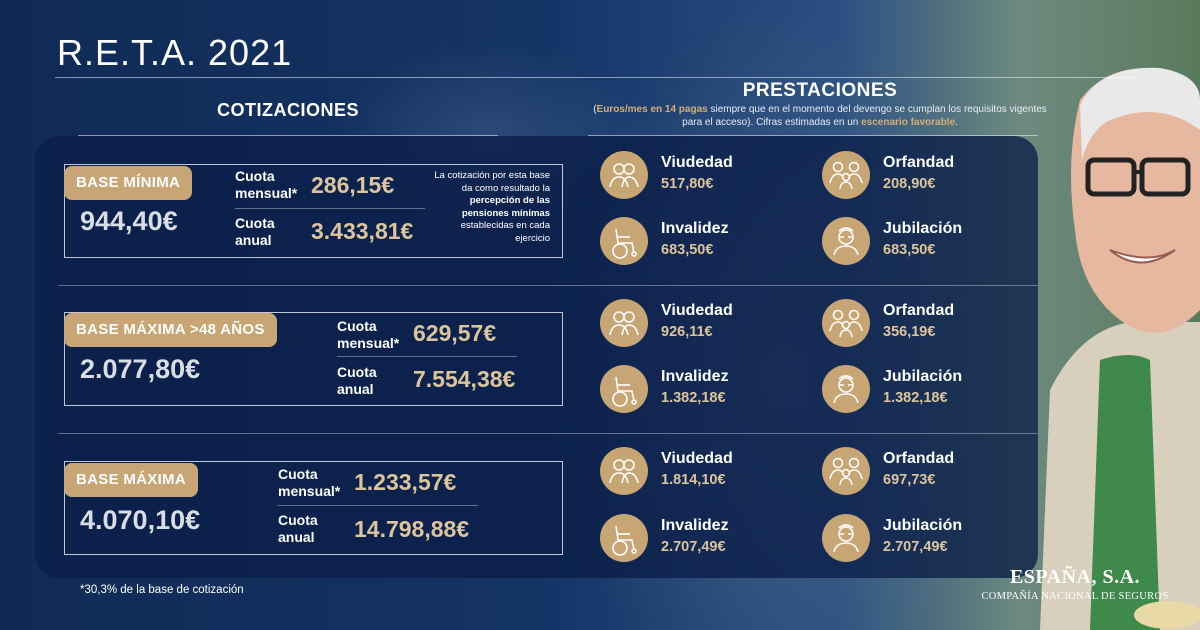 The image size is (1200, 630). What do you see at coordinates (922, 539) in the screenshot?
I see `benefit-jubilacion: Jubilación 2.707,49€` at bounding box center [922, 539].